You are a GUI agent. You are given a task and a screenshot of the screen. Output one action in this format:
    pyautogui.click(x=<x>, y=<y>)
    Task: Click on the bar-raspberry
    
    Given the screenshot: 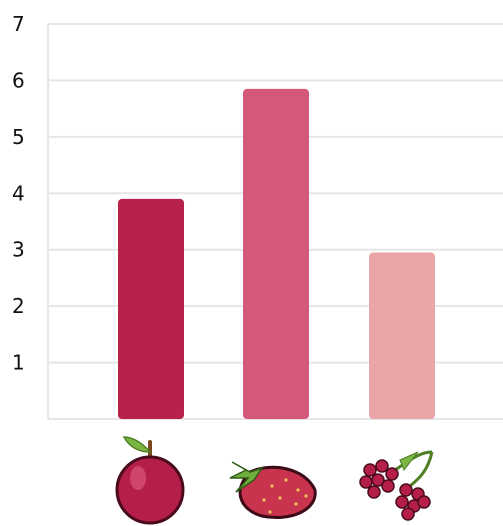 What is the action you would take?
    pyautogui.click(x=402, y=335)
    